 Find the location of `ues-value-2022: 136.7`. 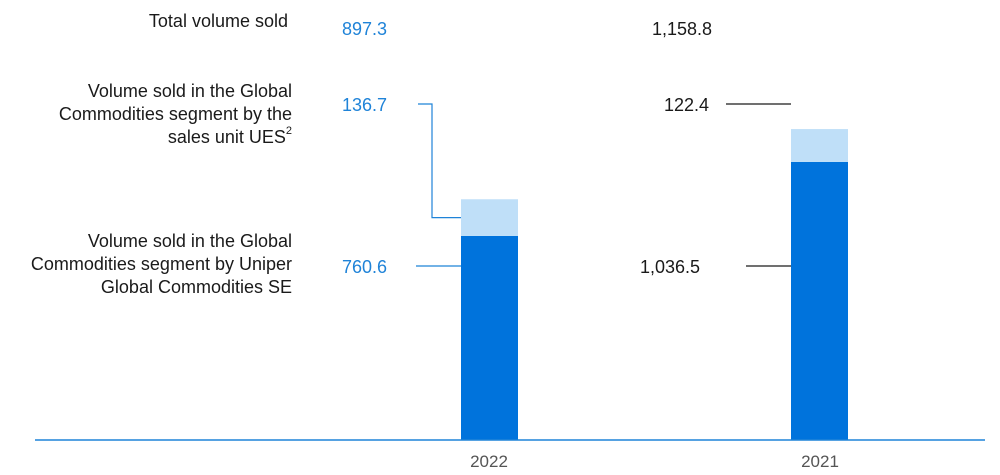

ues-value-2022: 136.7 is located at coordinates (365, 105).